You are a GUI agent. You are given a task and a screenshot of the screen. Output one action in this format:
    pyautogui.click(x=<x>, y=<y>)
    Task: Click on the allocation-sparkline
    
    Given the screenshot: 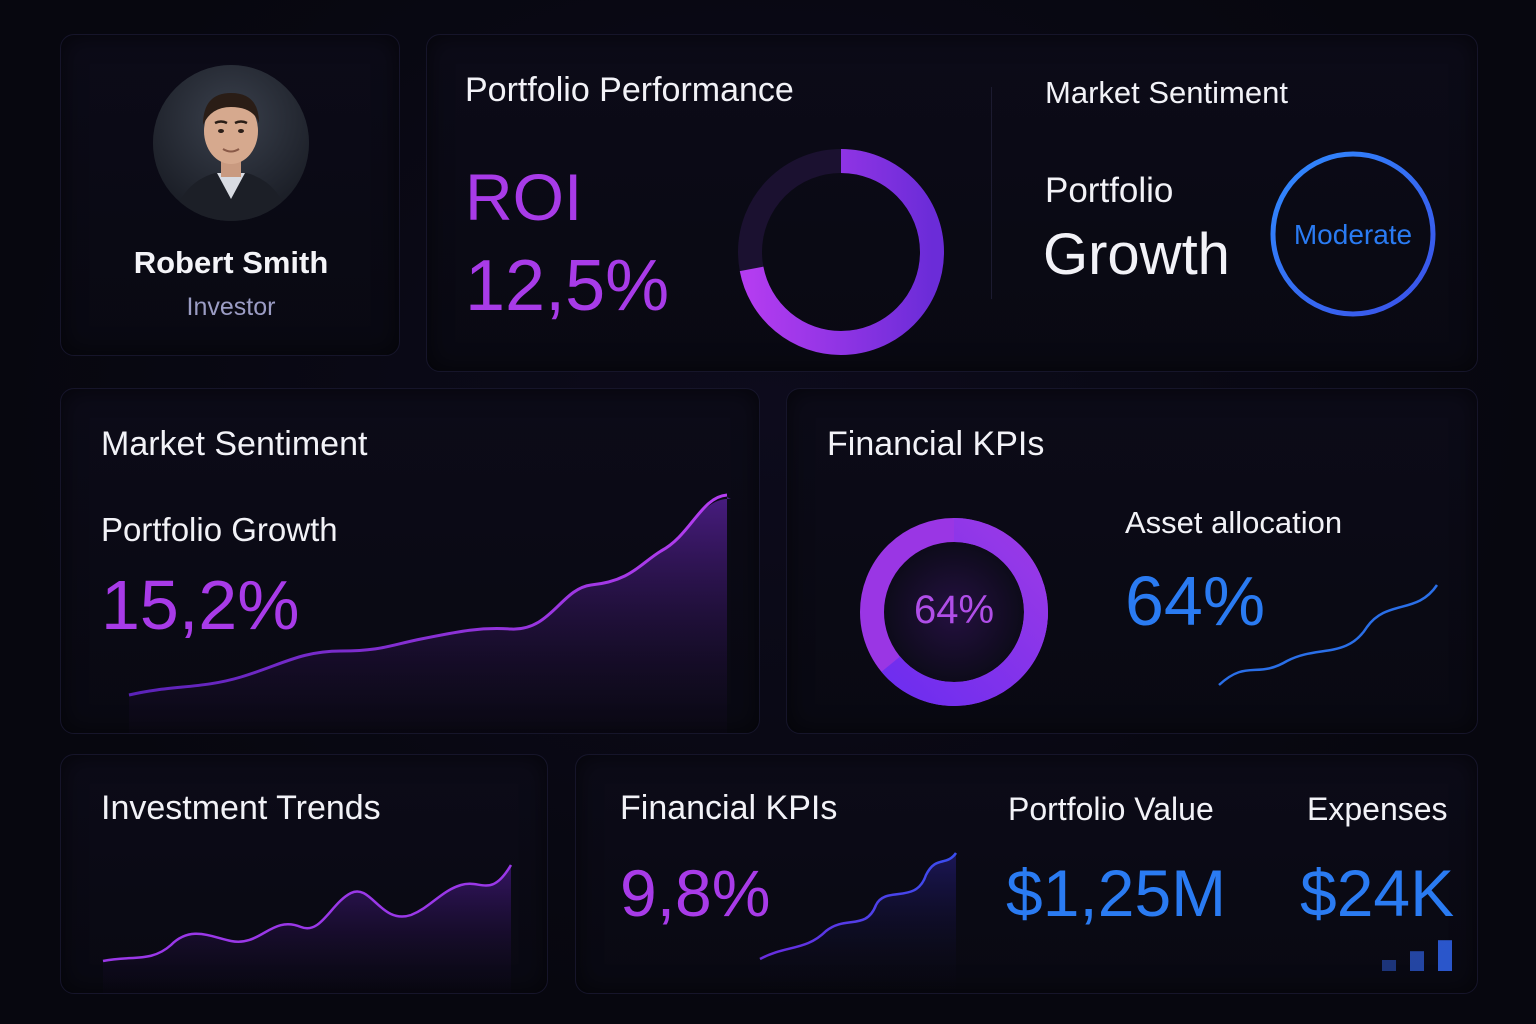 What is the action you would take?
    pyautogui.click(x=1328, y=635)
    